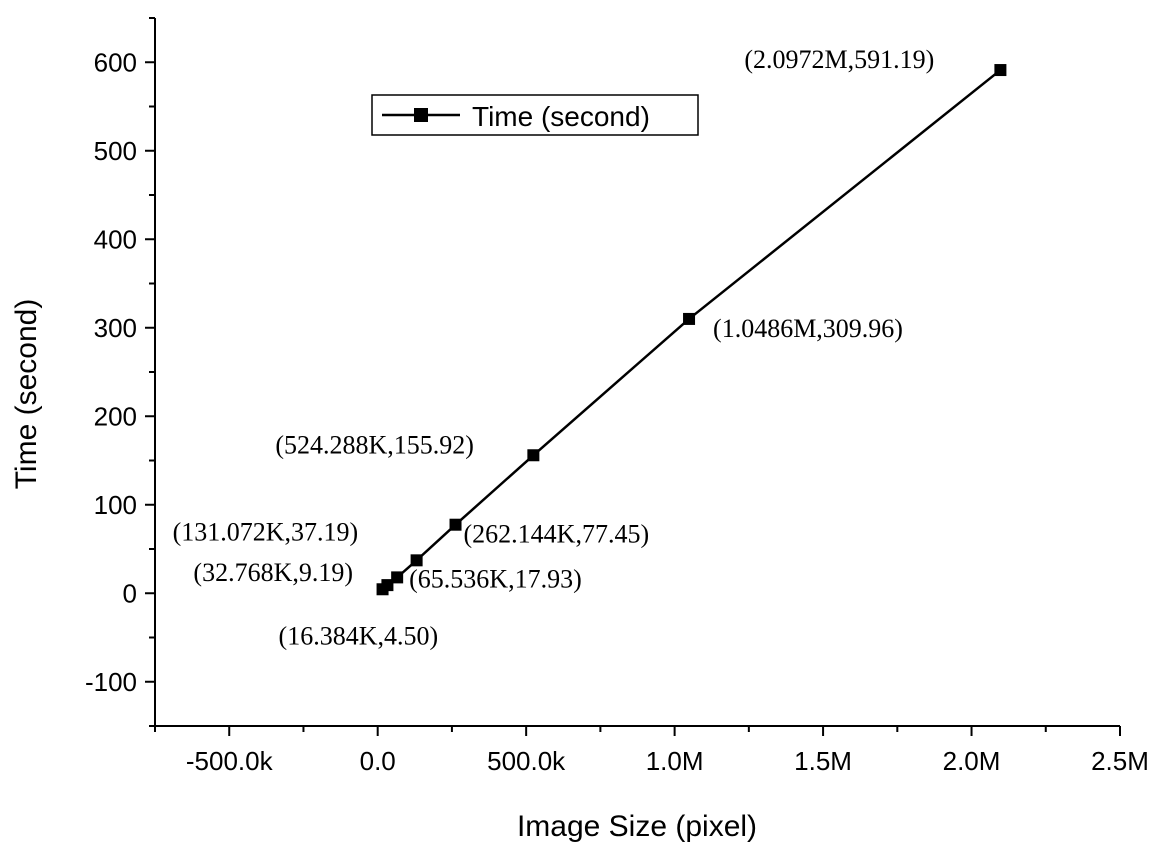 This screenshot has width=1170, height=854. What do you see at coordinates (675, 761) in the screenshot?
I see `x-tick-label: 1.0M` at bounding box center [675, 761].